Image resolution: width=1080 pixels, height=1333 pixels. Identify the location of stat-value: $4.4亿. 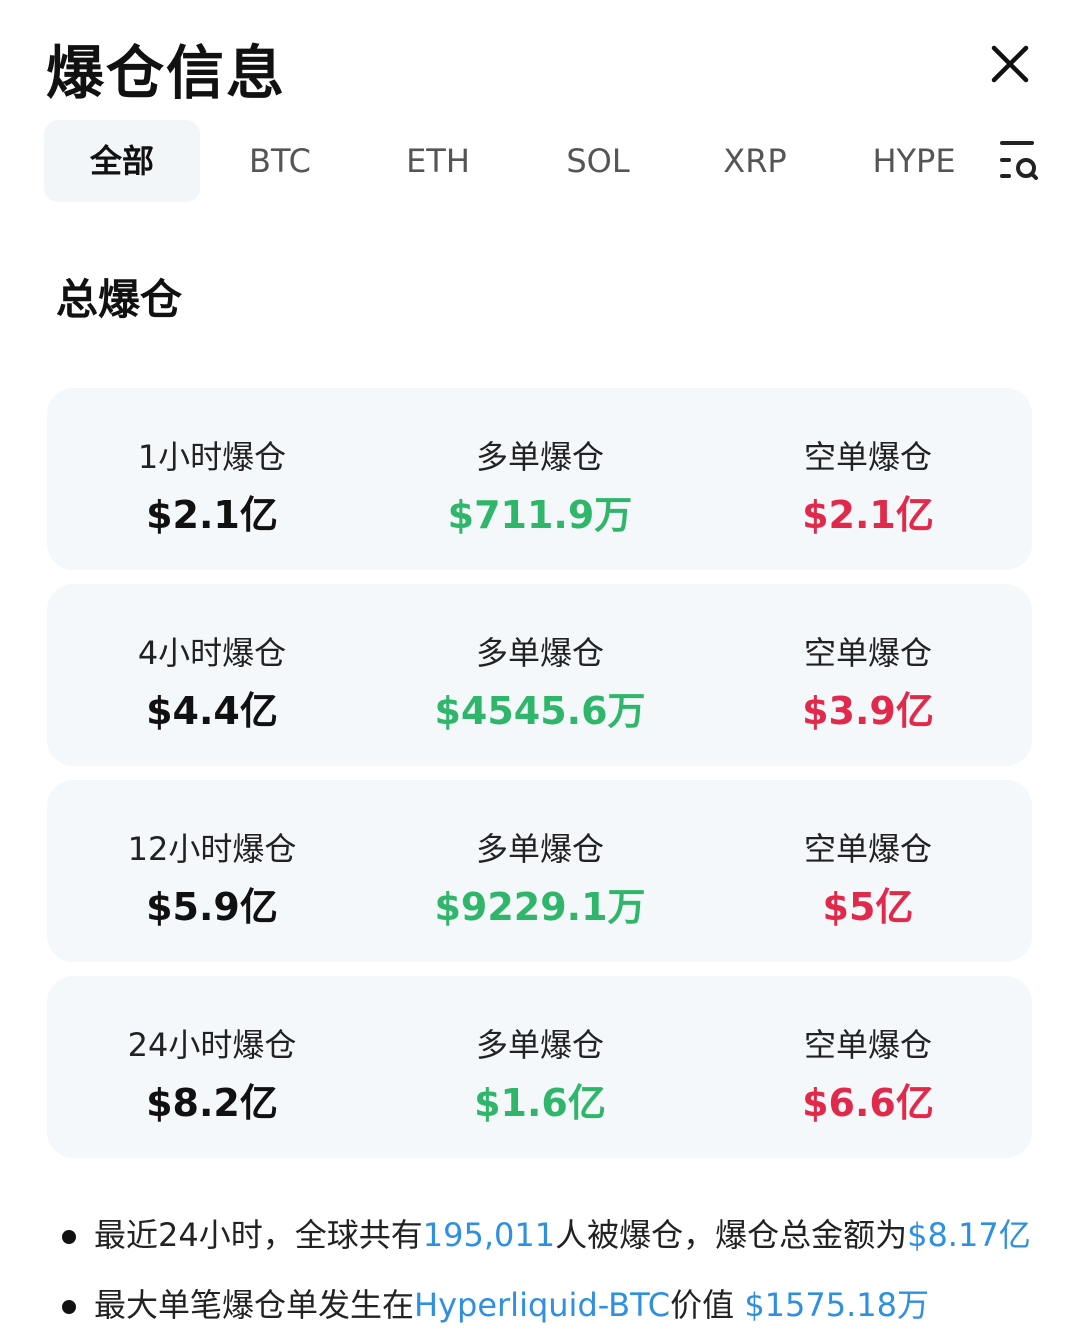
(212, 711).